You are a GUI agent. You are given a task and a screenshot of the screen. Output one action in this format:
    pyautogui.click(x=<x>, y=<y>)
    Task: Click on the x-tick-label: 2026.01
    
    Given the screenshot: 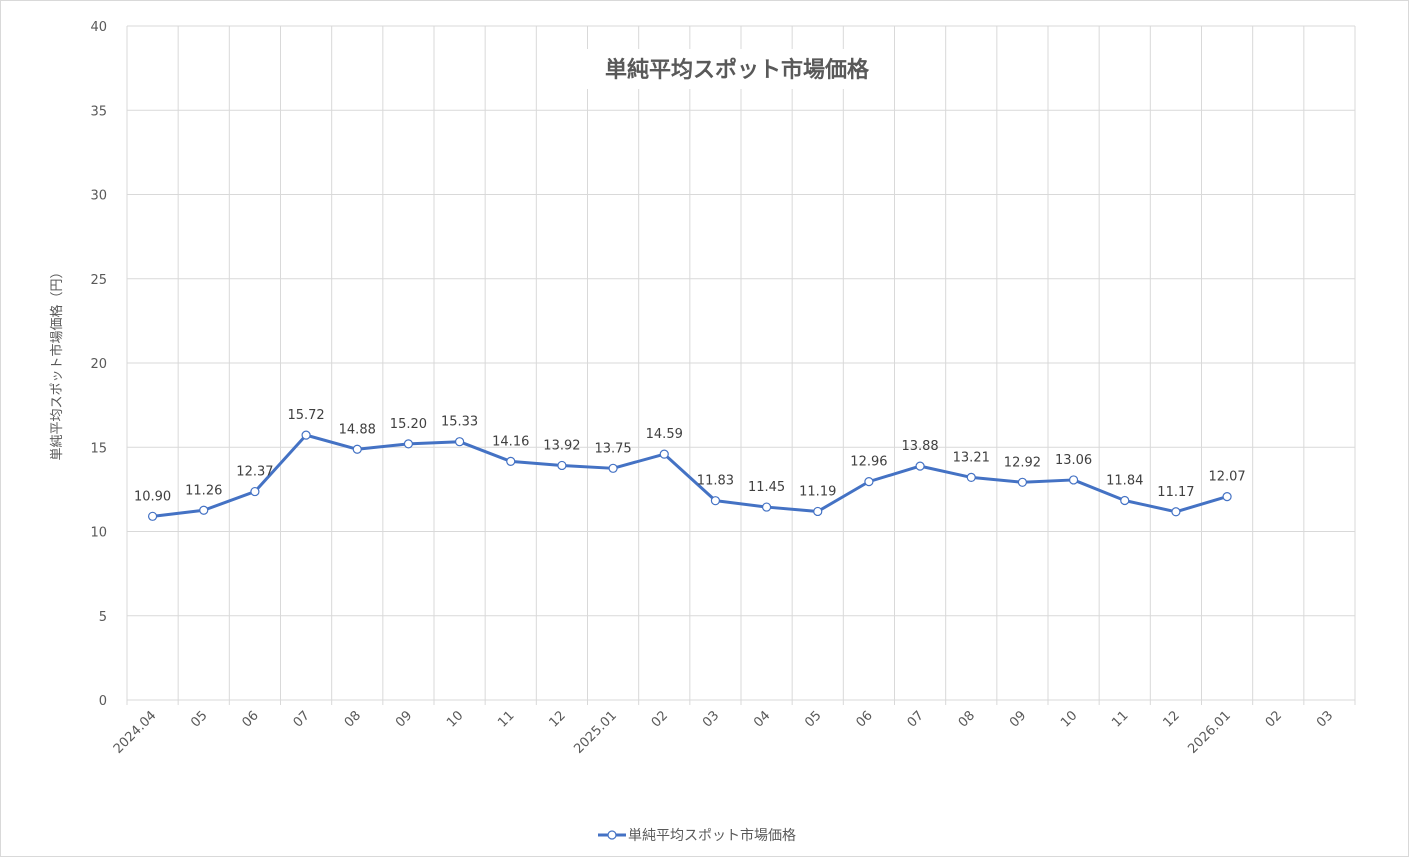 What is the action you would take?
    pyautogui.click(x=1209, y=732)
    